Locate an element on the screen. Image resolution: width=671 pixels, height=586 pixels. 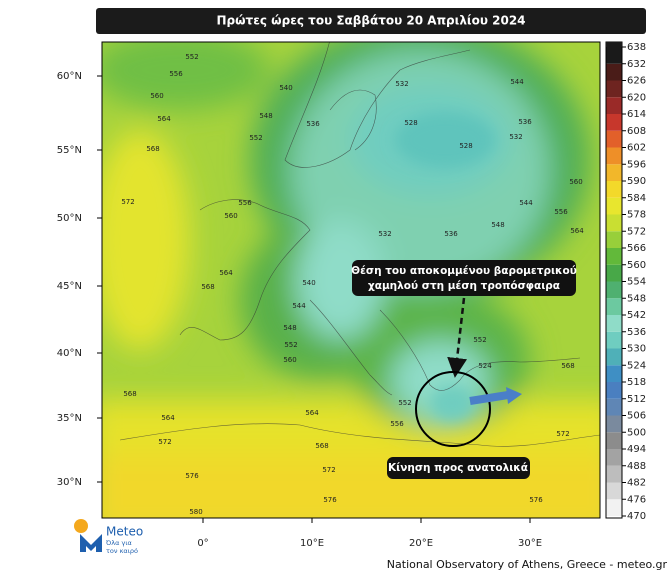
colorbar-label: 638 is located at coordinates (636, 47).